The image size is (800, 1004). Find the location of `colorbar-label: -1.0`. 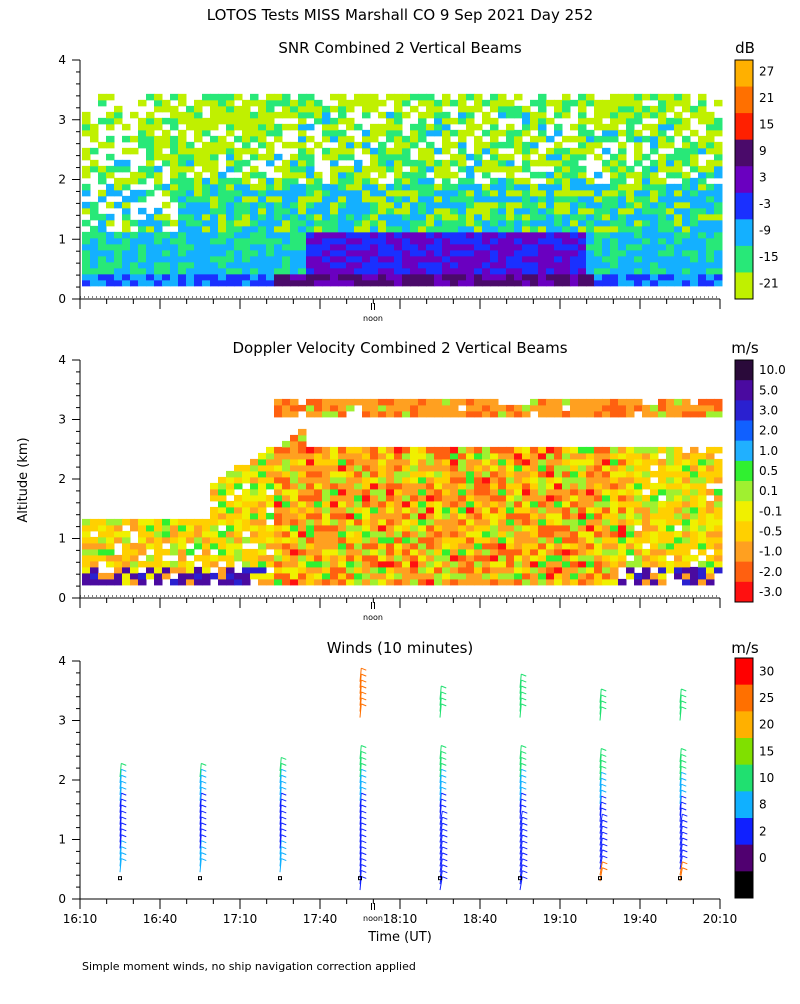

colorbar-label: -1.0 is located at coordinates (770, 552).